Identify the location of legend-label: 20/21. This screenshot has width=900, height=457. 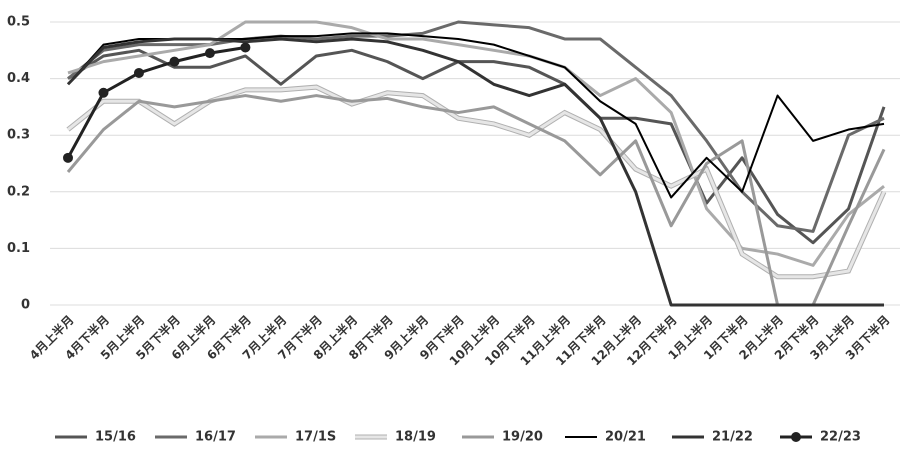
(625, 437).